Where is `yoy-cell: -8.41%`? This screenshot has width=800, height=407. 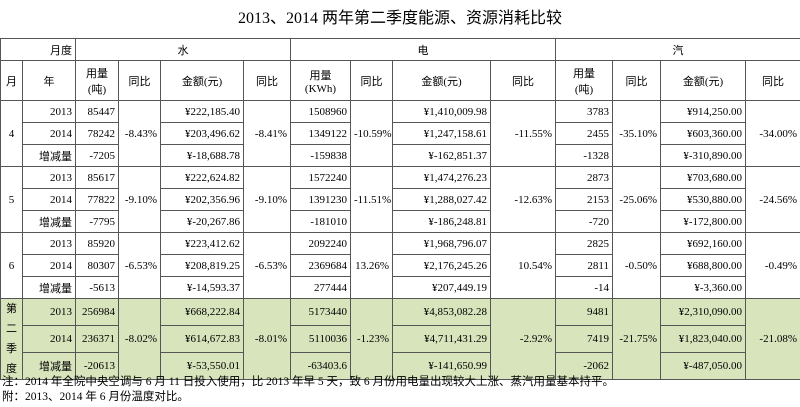 yoy-cell: -8.41% is located at coordinates (267, 133).